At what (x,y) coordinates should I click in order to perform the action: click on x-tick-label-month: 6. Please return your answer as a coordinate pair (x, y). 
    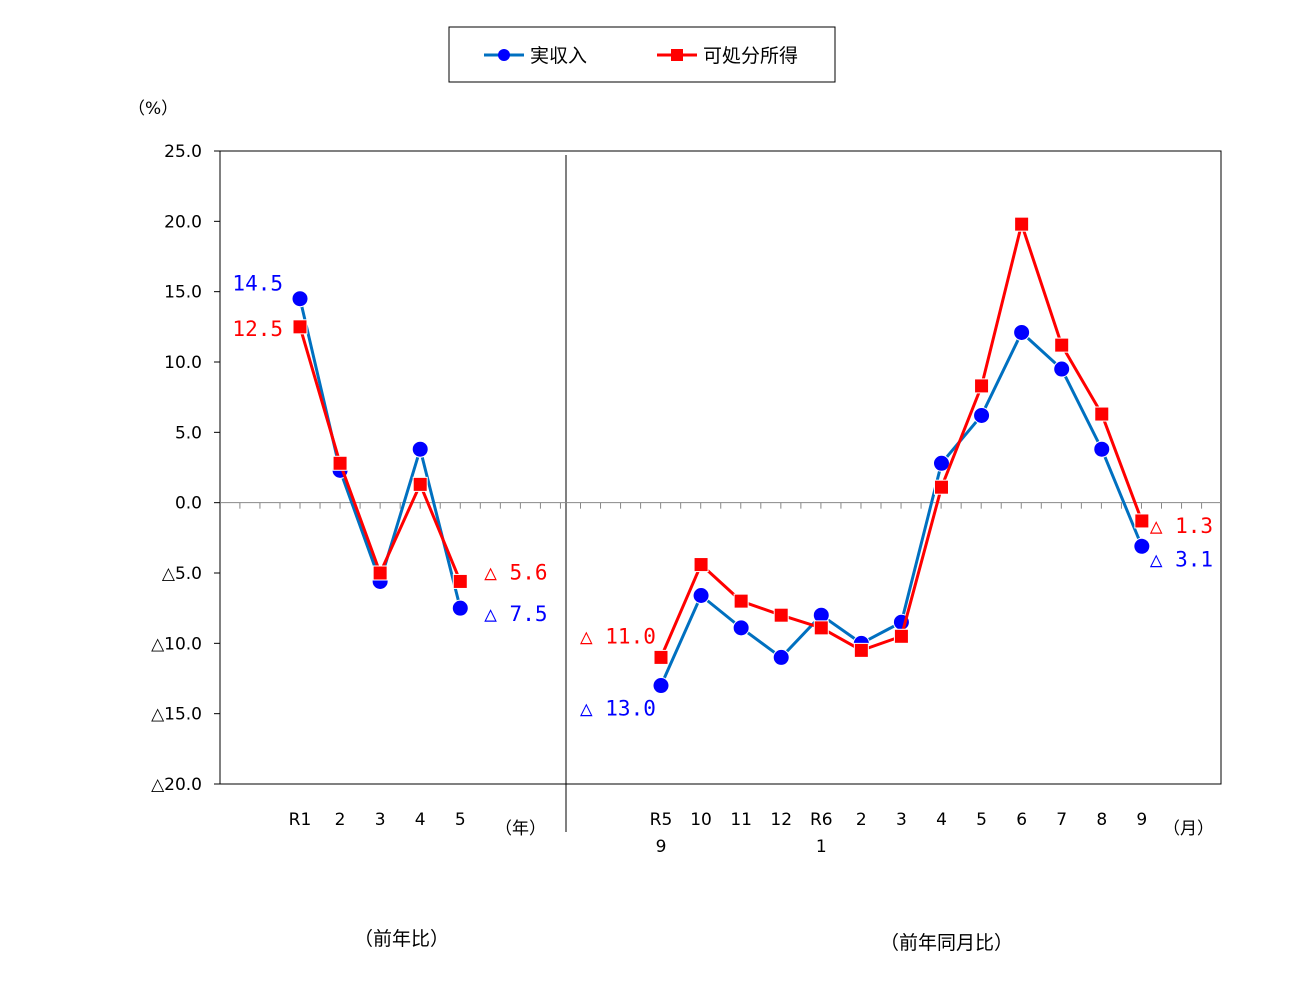
    Looking at the image, I should click on (1021, 820).